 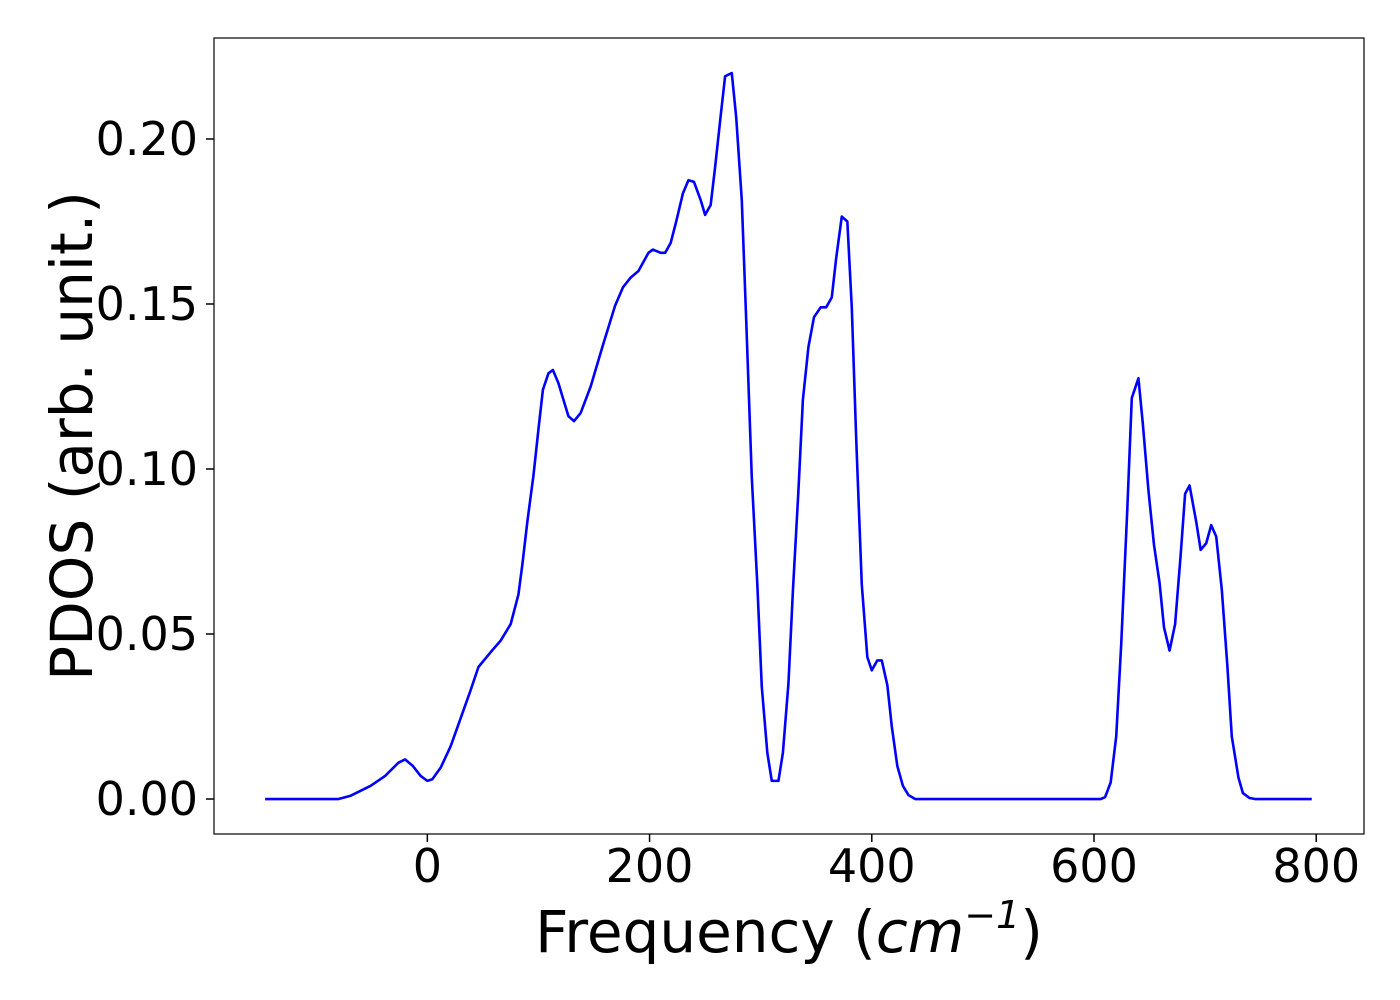 I want to click on y-tick-label: 0.00, so click(x=147, y=799).